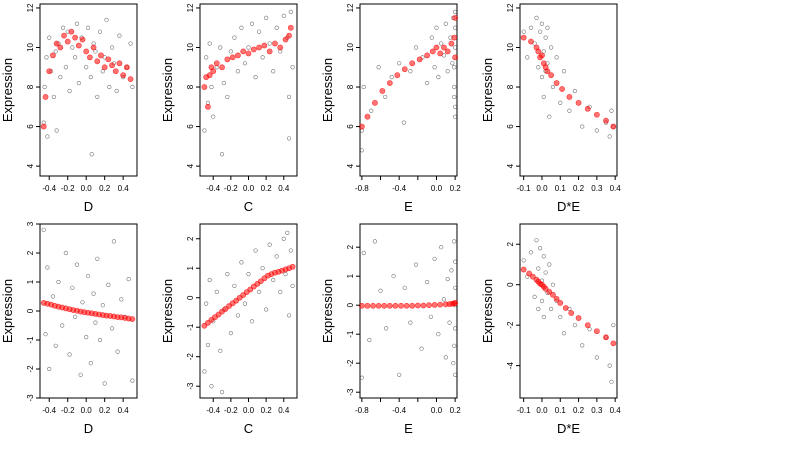 The height and width of the screenshot is (450, 800). I want to click on y-tick-label: -2, so click(510, 325).